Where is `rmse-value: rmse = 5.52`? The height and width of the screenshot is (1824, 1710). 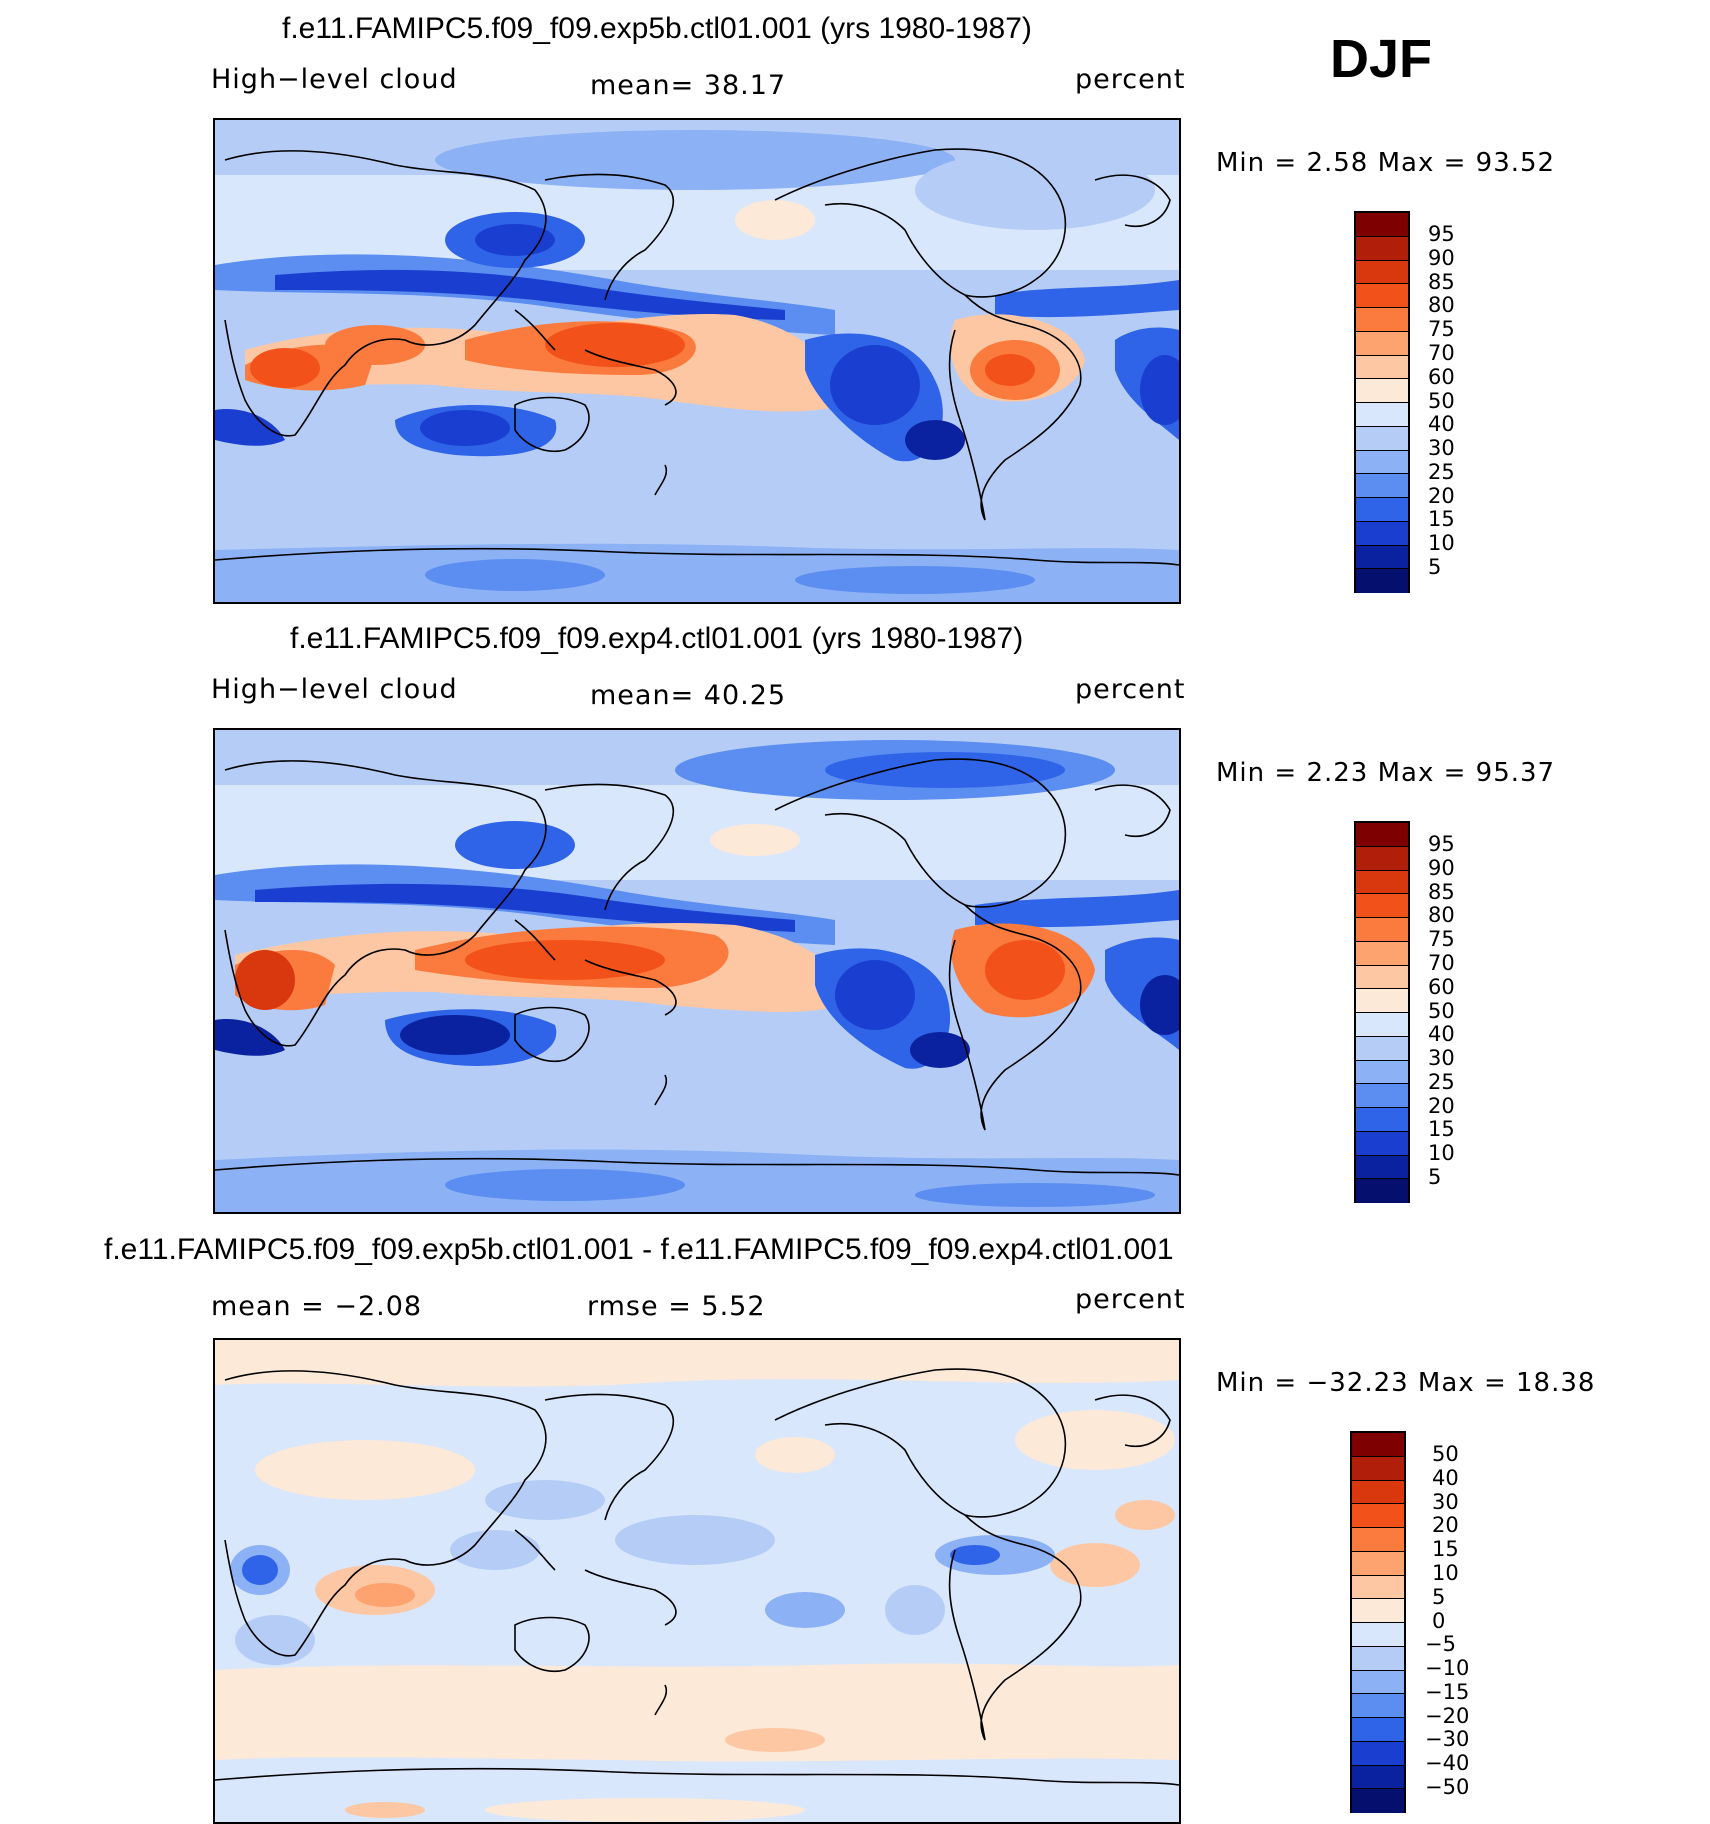 rmse-value: rmse = 5.52 is located at coordinates (676, 1306).